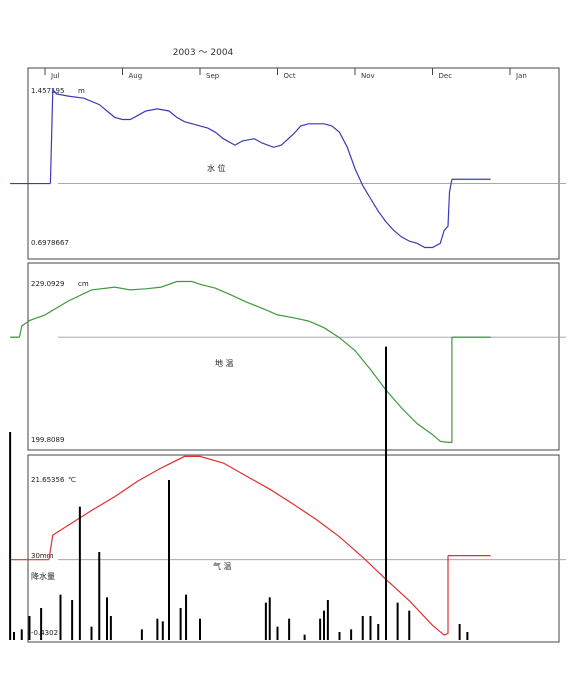 This screenshot has width=585, height=684. I want to click on middle-series-label: 地 温, so click(224, 363).